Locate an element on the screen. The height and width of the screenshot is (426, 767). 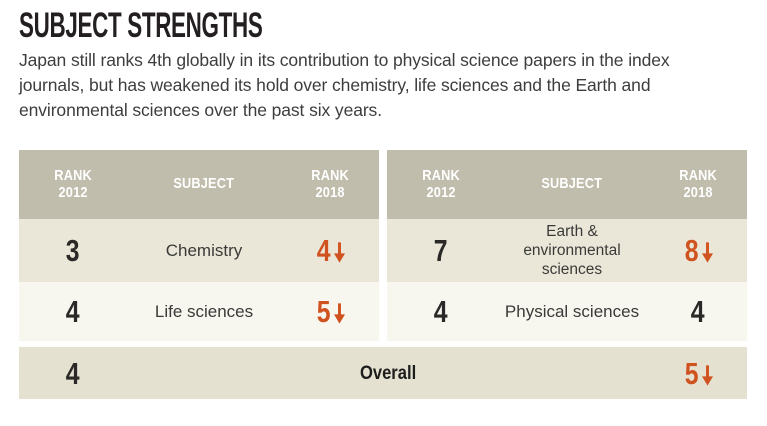
rank-value: 3 is located at coordinates (73, 250).